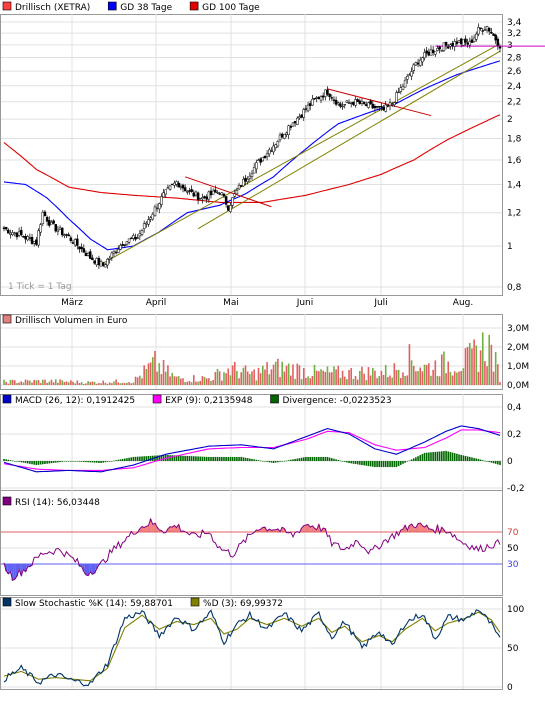 The image size is (545, 702). Describe the element at coordinates (209, 401) in the screenshot. I see `macd-legend-label-1: EXP (9): 0,2135948` at that location.